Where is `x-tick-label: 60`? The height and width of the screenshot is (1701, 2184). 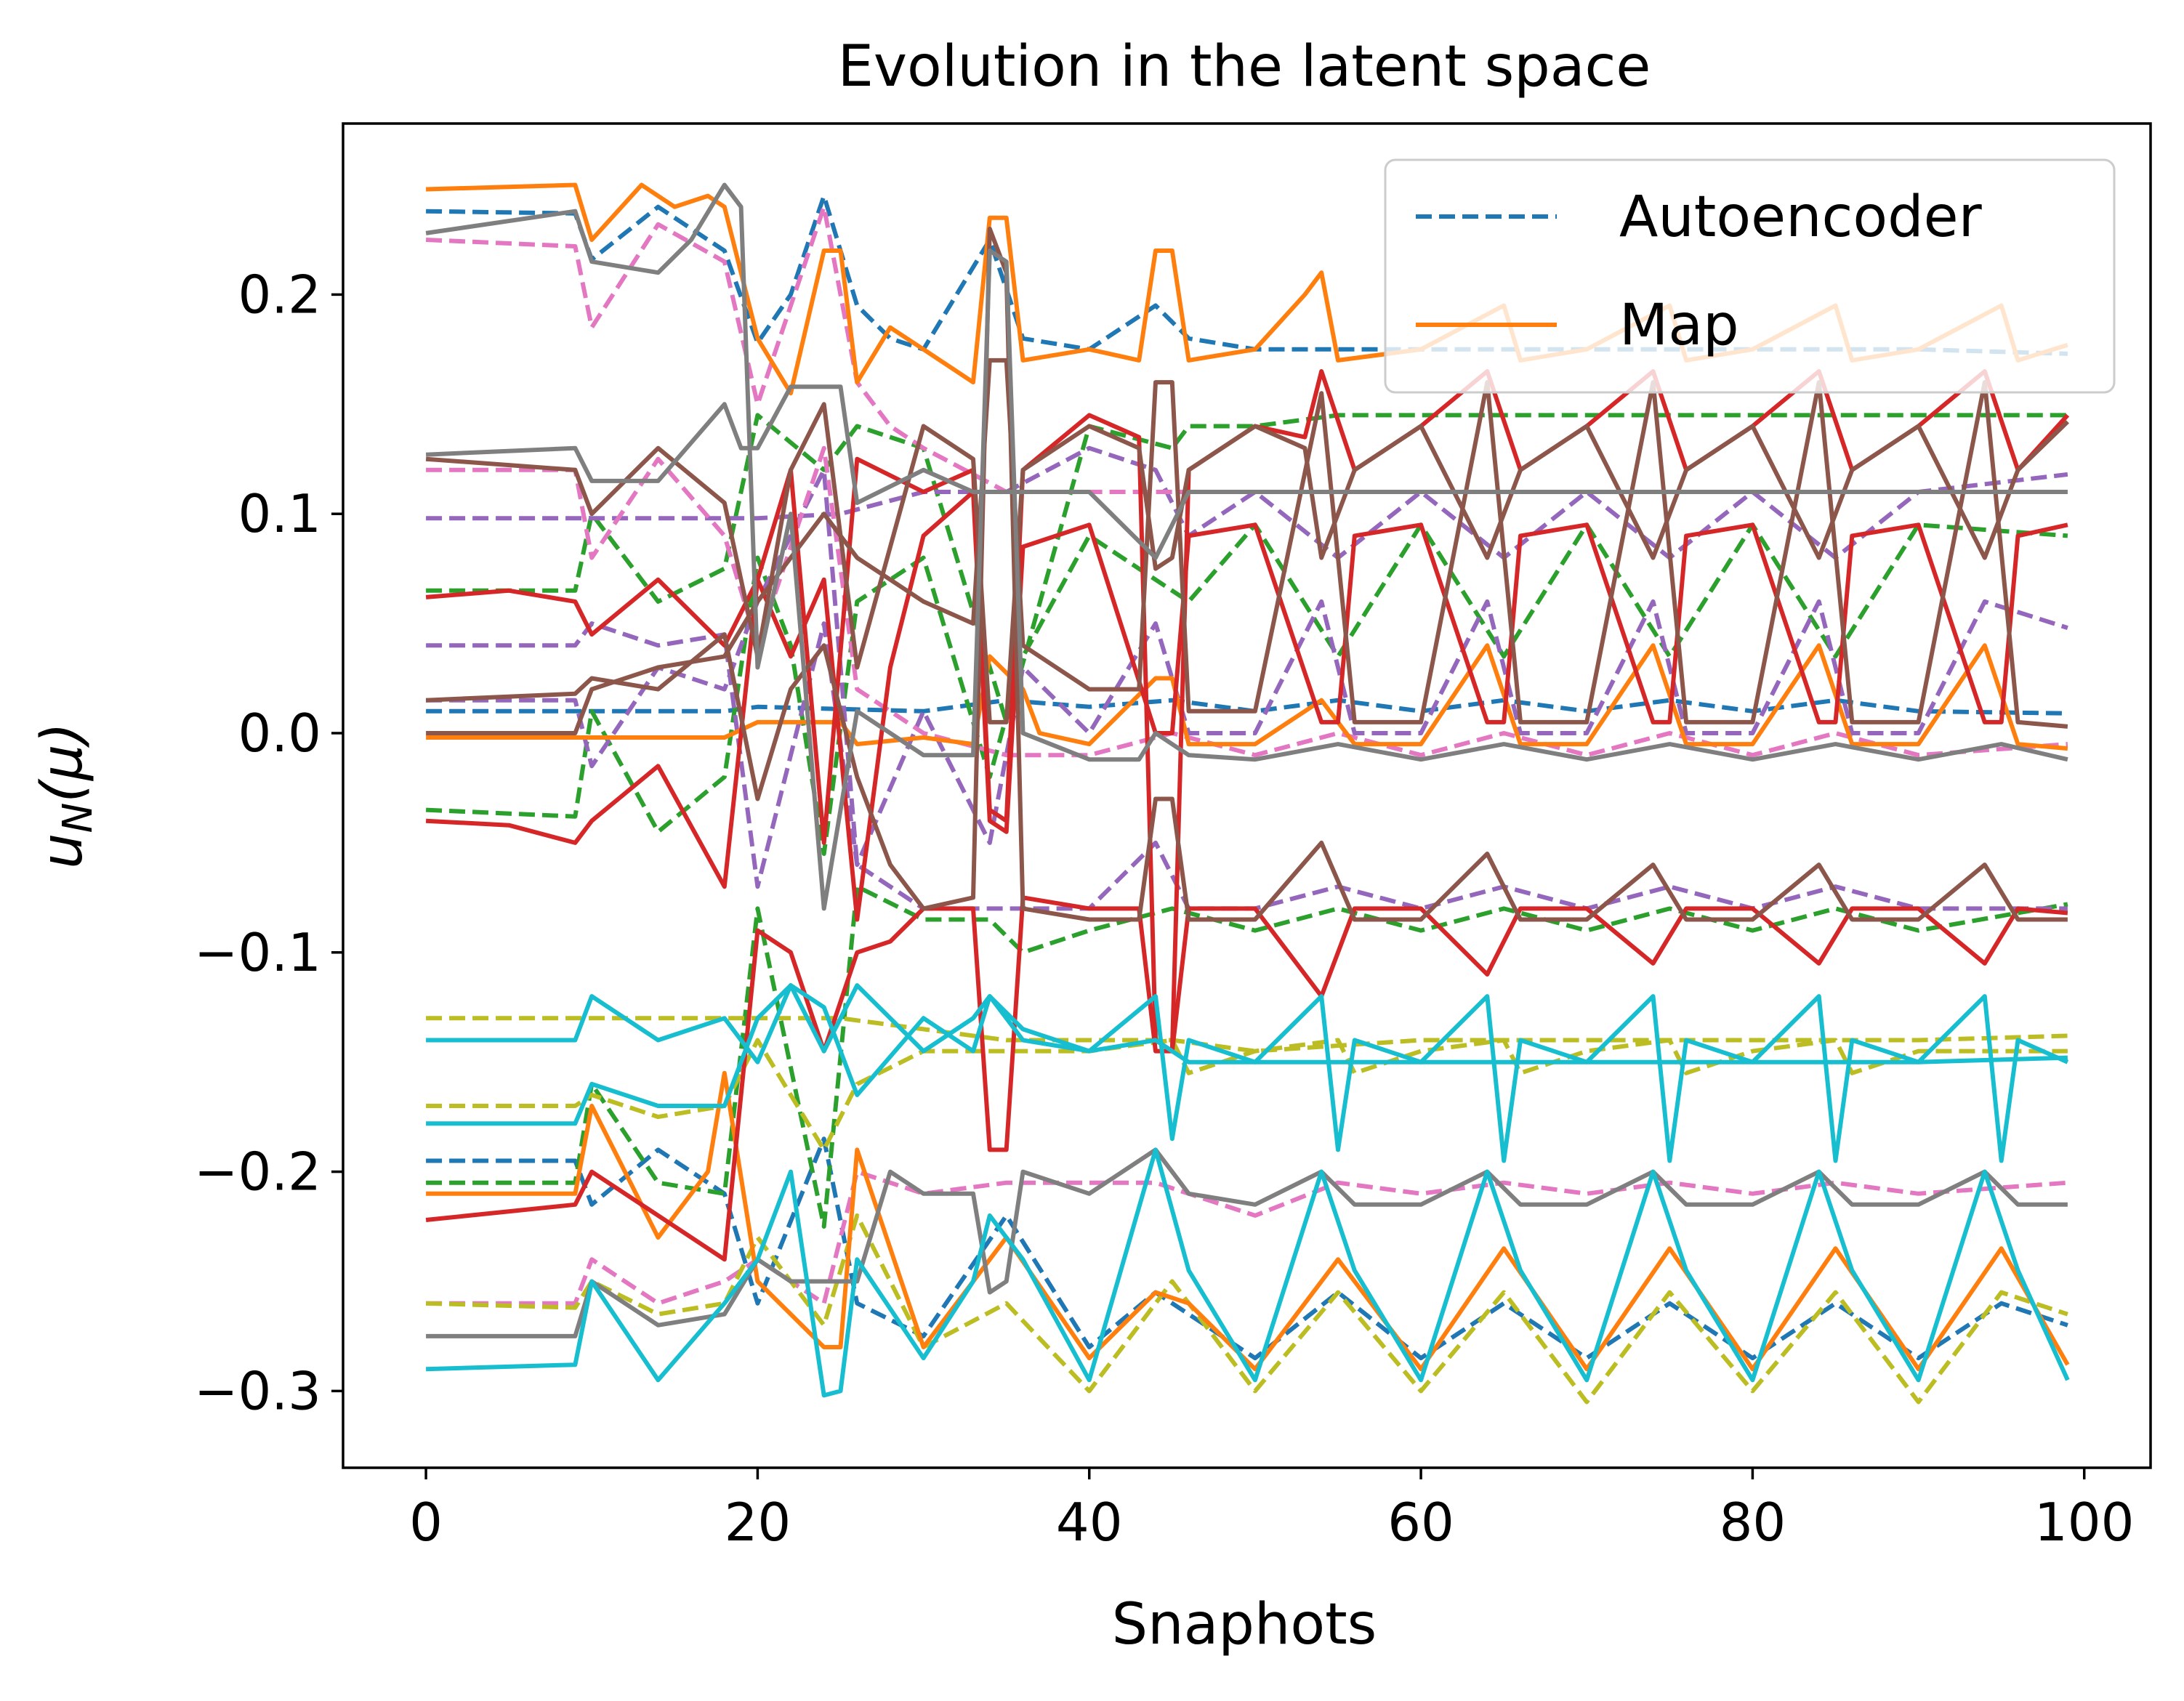 x-tick-label: 60 is located at coordinates (1420, 1522).